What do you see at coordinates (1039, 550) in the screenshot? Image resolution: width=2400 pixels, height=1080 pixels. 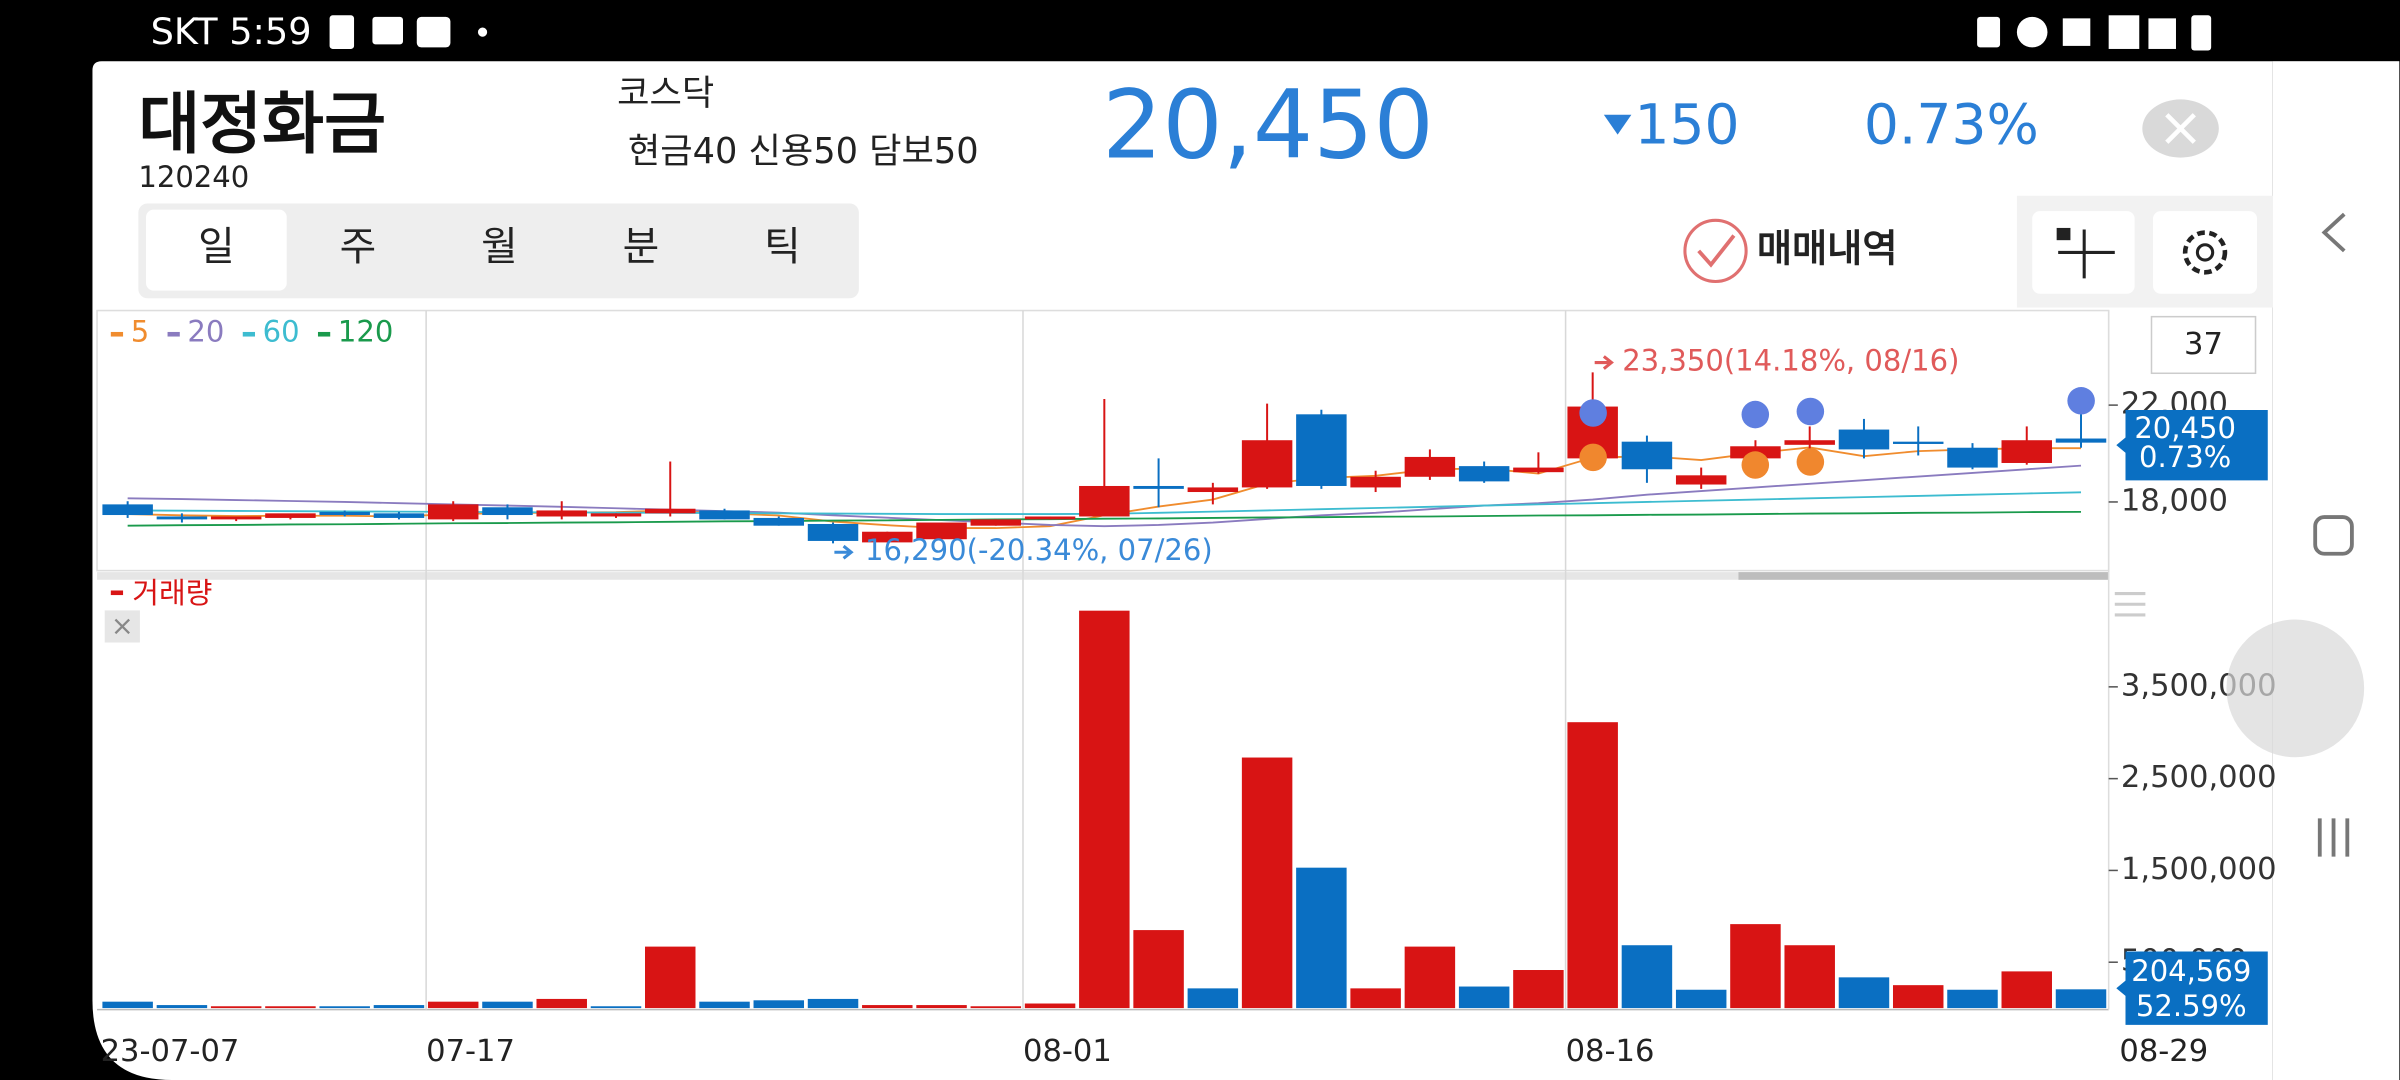 I see `low-annotation: 16,290(-20.34%, 07/26)` at bounding box center [1039, 550].